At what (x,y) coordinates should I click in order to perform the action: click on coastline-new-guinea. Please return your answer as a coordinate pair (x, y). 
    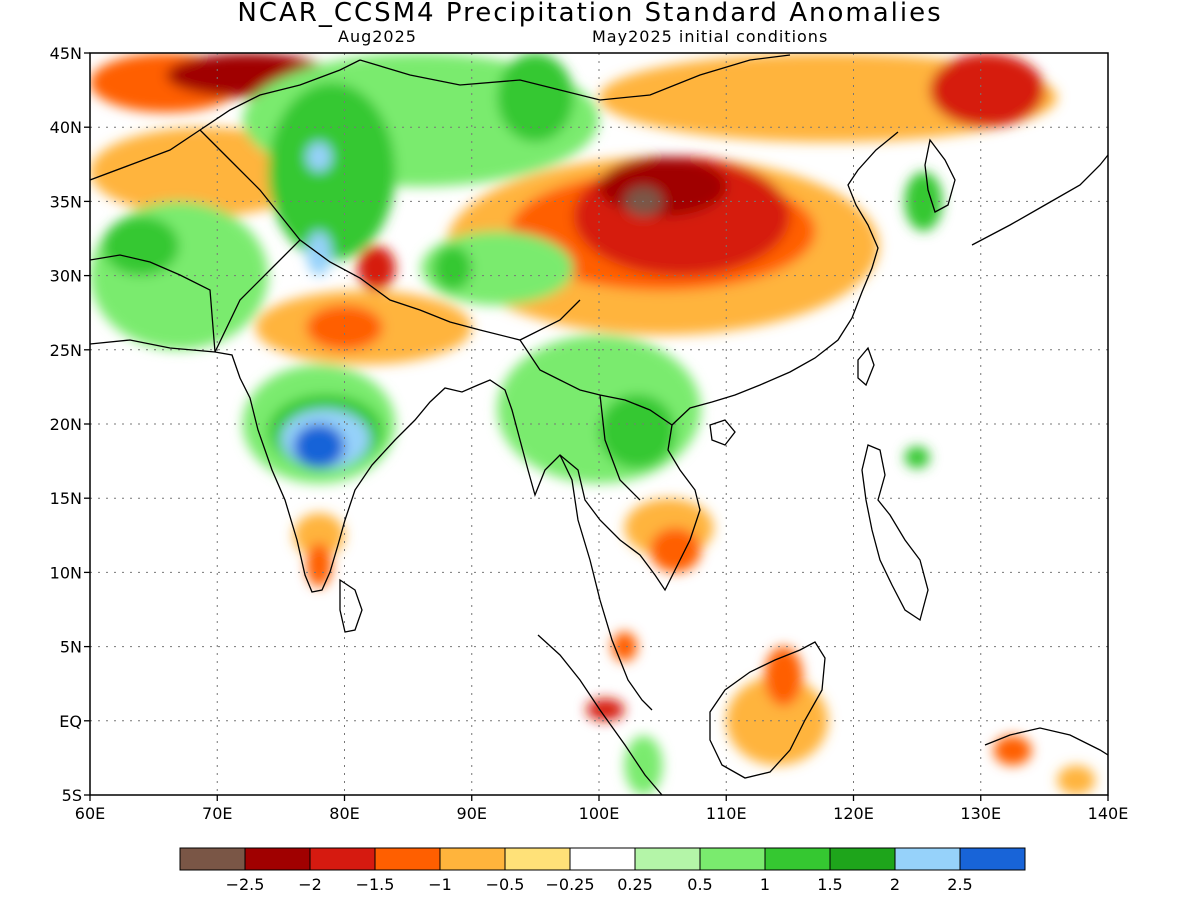
    Looking at the image, I should click on (1046, 741).